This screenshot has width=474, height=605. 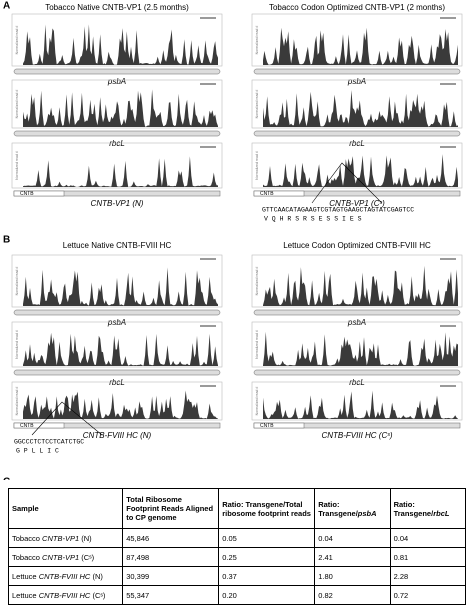 What do you see at coordinates (61, 557) in the screenshot?
I see `sample-text: CNTB-VP1` at bounding box center [61, 557].